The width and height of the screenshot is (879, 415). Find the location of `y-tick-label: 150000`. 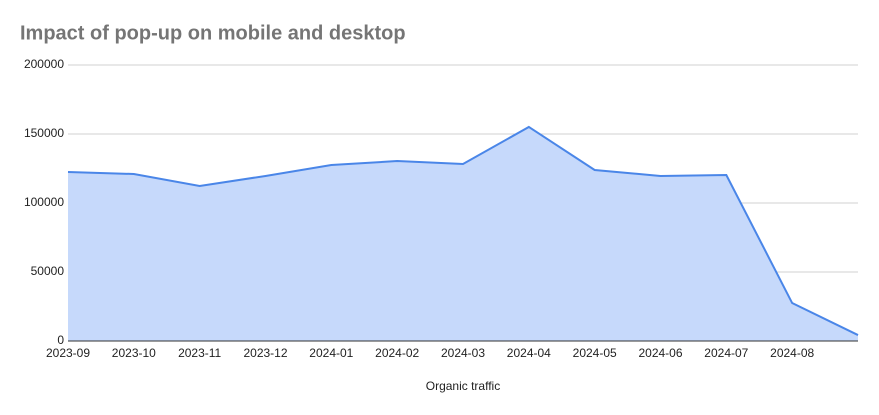

y-tick-label: 150000 is located at coordinates (44, 133).